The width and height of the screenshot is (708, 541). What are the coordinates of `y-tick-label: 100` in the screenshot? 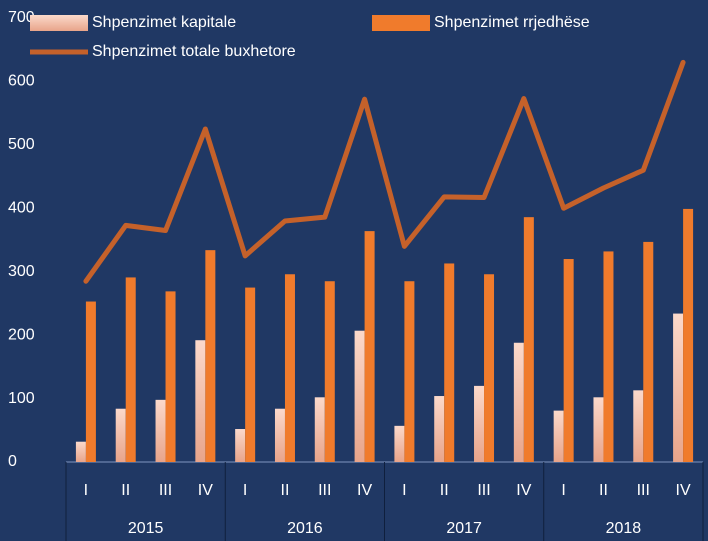 It's located at (21, 398).